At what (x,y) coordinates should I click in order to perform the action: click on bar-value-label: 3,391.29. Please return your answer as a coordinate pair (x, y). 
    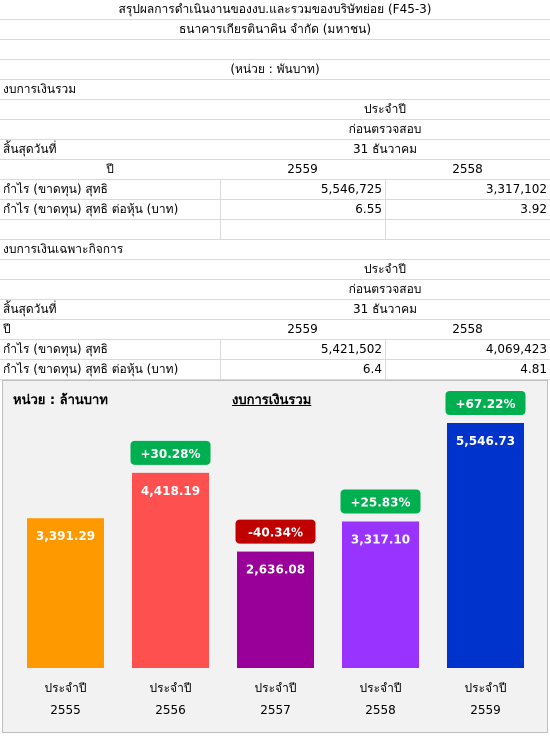
    Looking at the image, I should click on (65, 536).